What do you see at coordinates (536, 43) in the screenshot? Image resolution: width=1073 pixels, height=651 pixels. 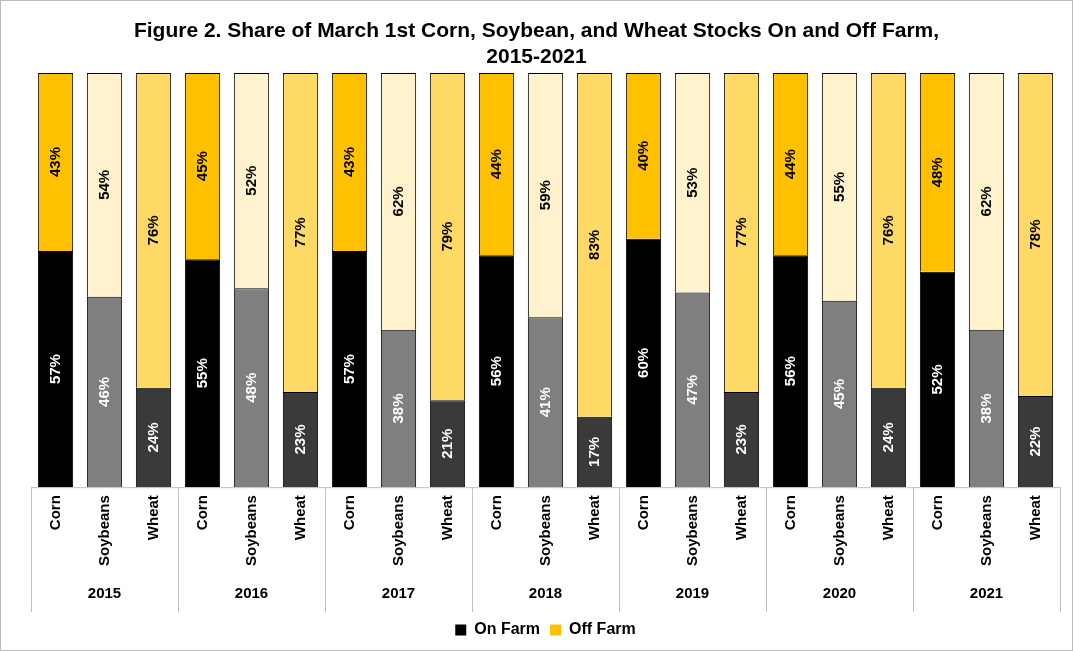 I see `chart-title: Figure 2. Share of March 1st Corn, Soybean, and Wheat Stocks On and Off Farm, 2015-2021` at bounding box center [536, 43].